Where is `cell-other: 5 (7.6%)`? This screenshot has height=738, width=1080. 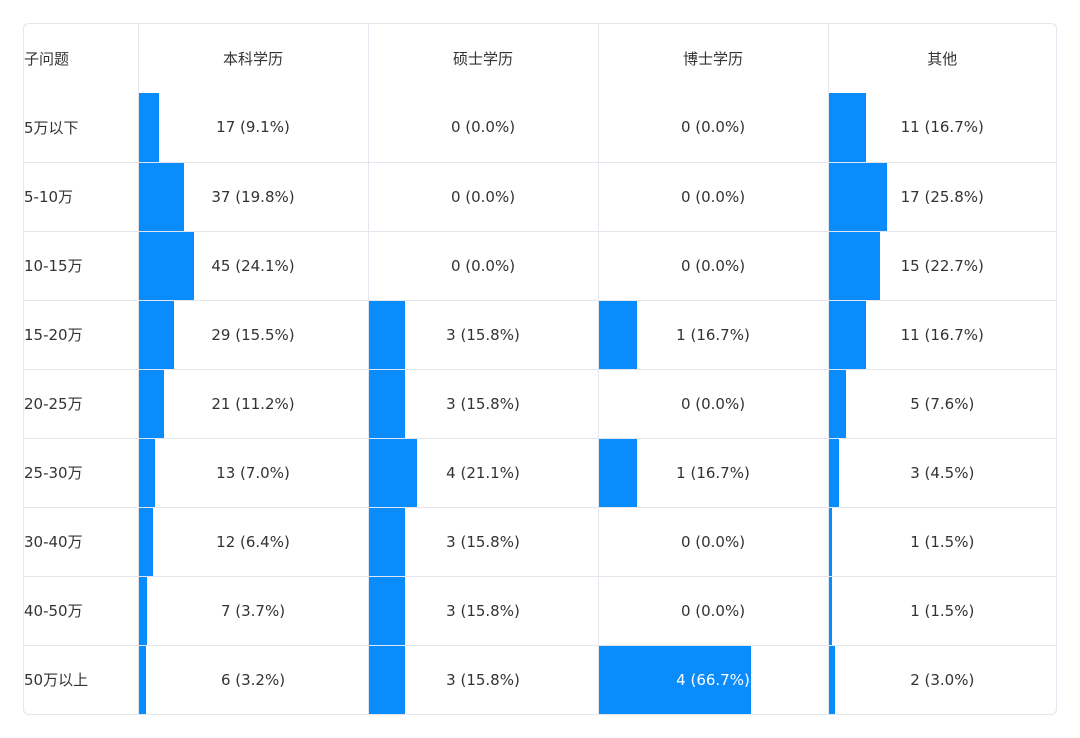 cell-other: 5 (7.6%) is located at coordinates (941, 403).